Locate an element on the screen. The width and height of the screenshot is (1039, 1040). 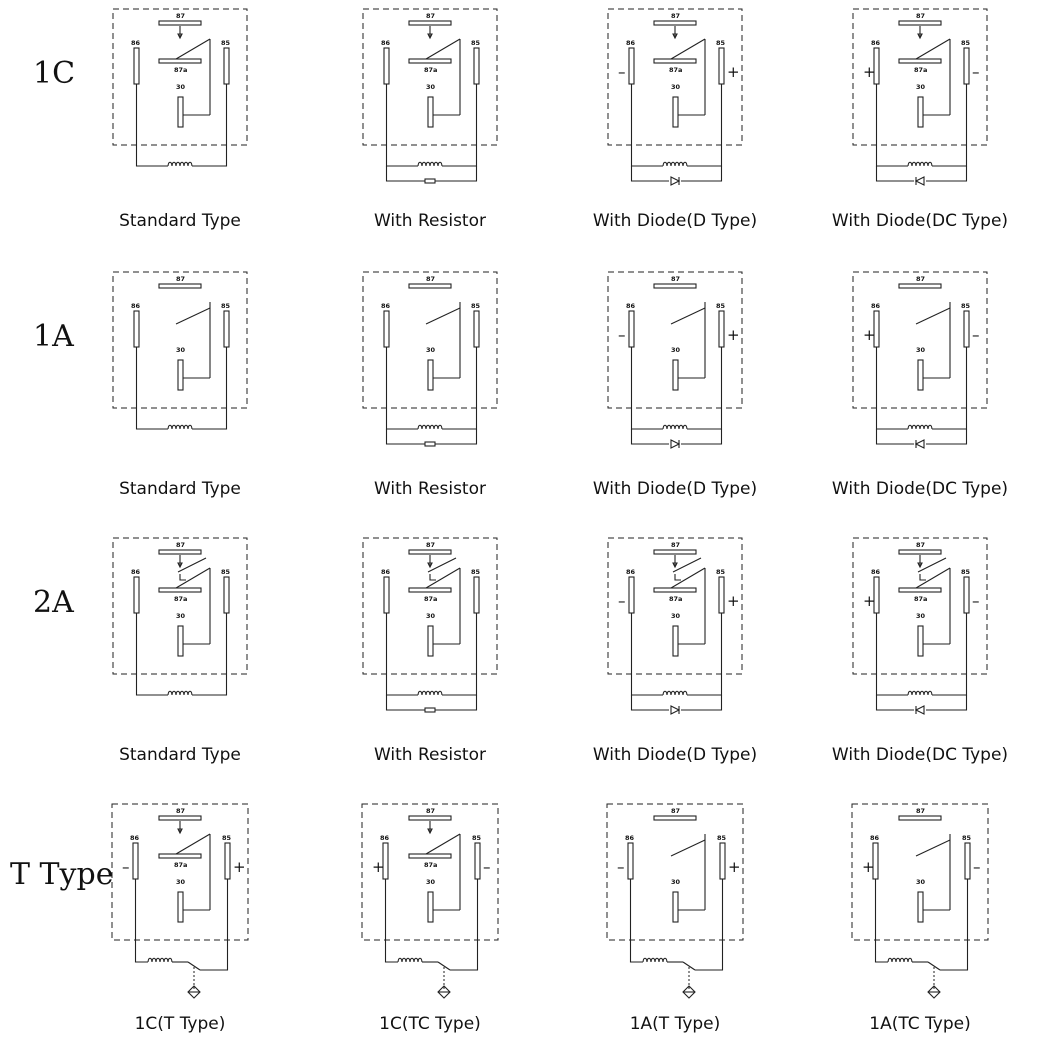
diagram-caption: 1C(TC Type) is located at coordinates (430, 1024).